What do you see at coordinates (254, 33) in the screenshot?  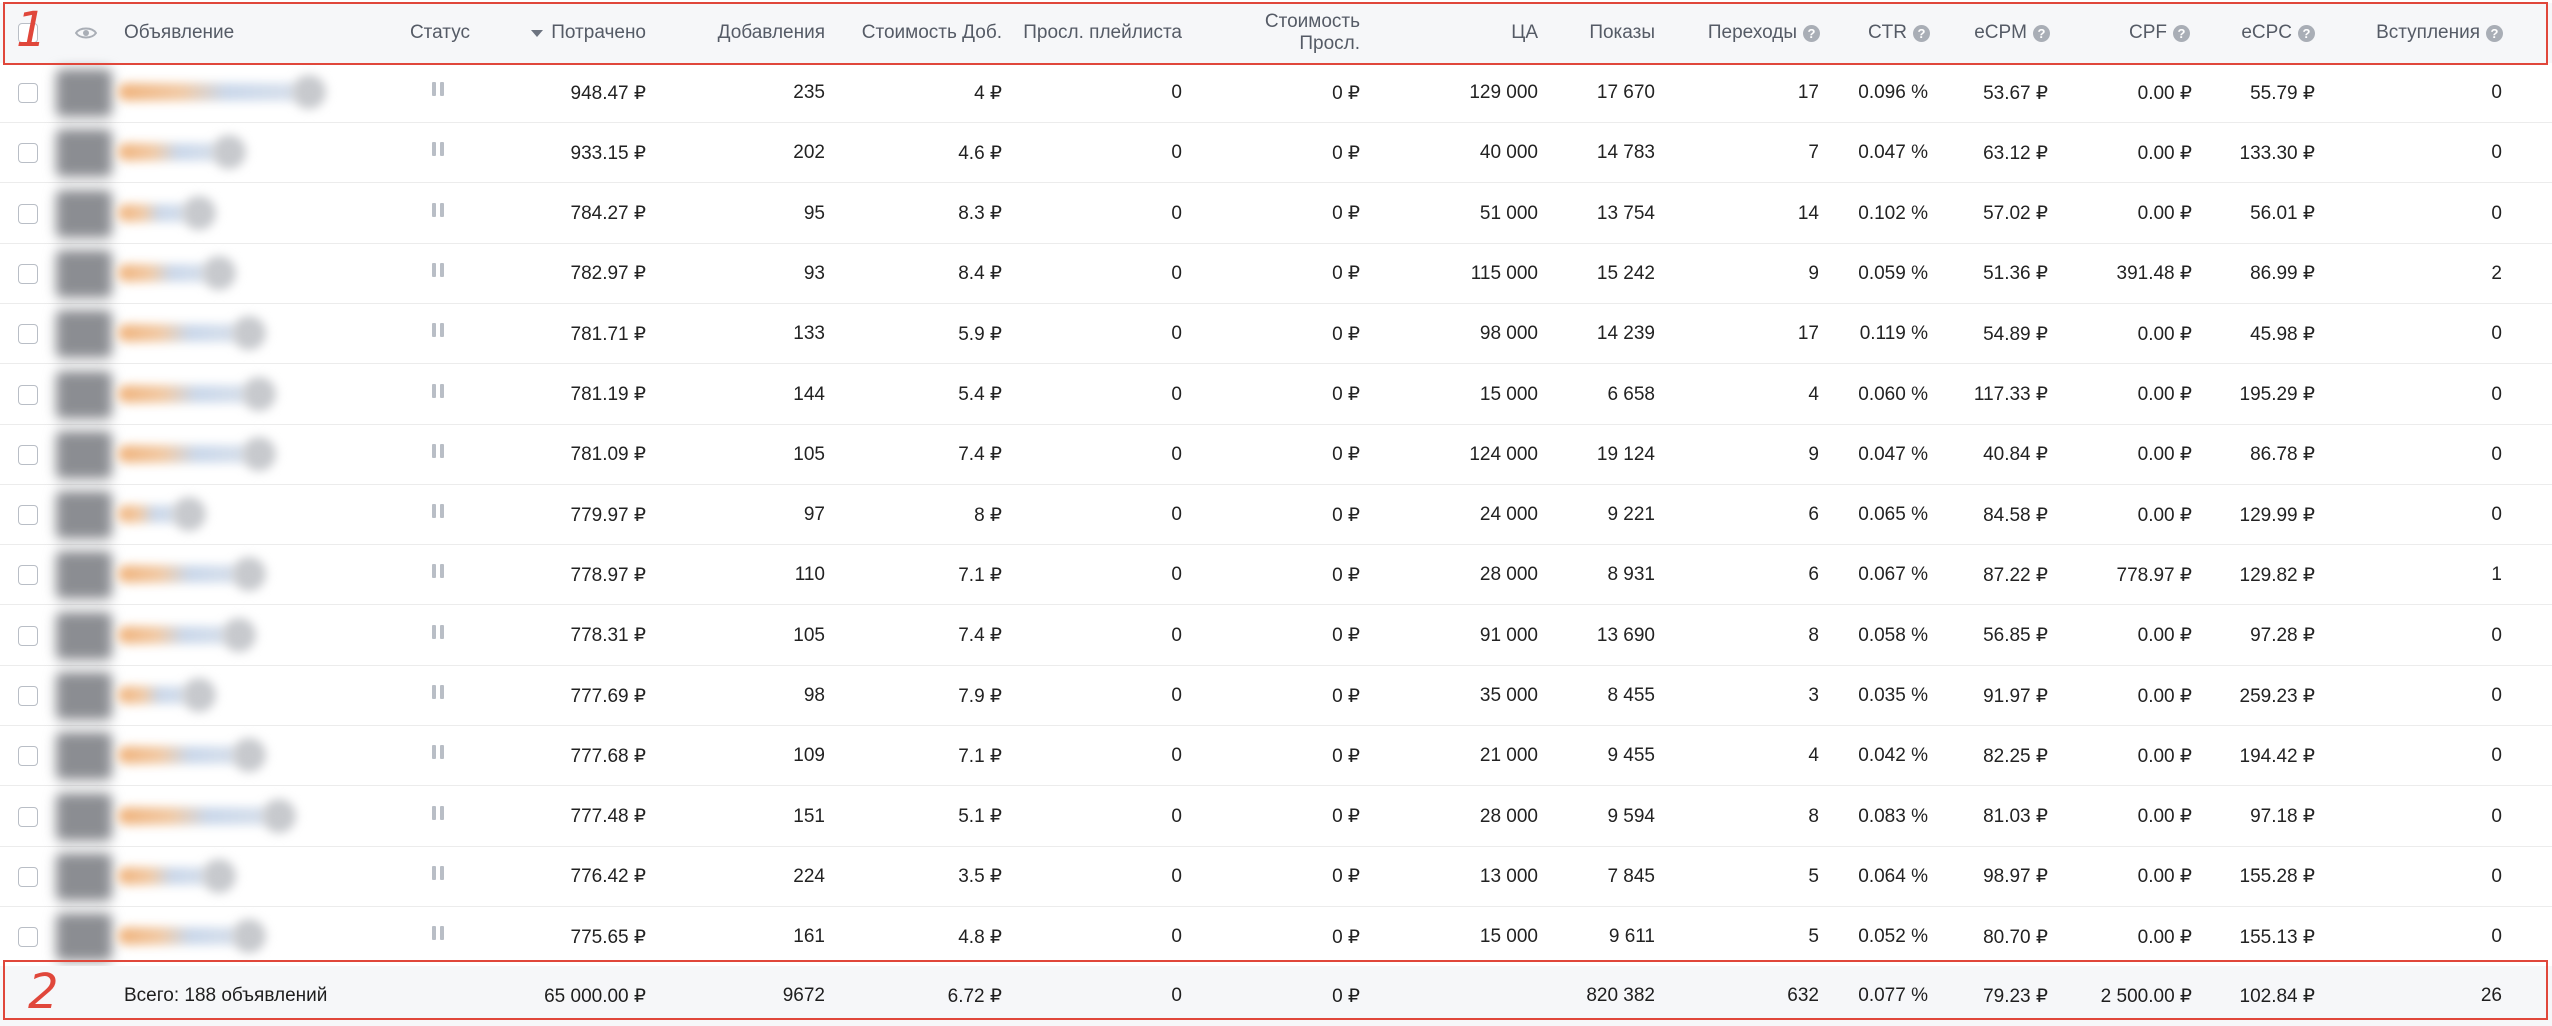 I see `col-ad: Объявление` at bounding box center [254, 33].